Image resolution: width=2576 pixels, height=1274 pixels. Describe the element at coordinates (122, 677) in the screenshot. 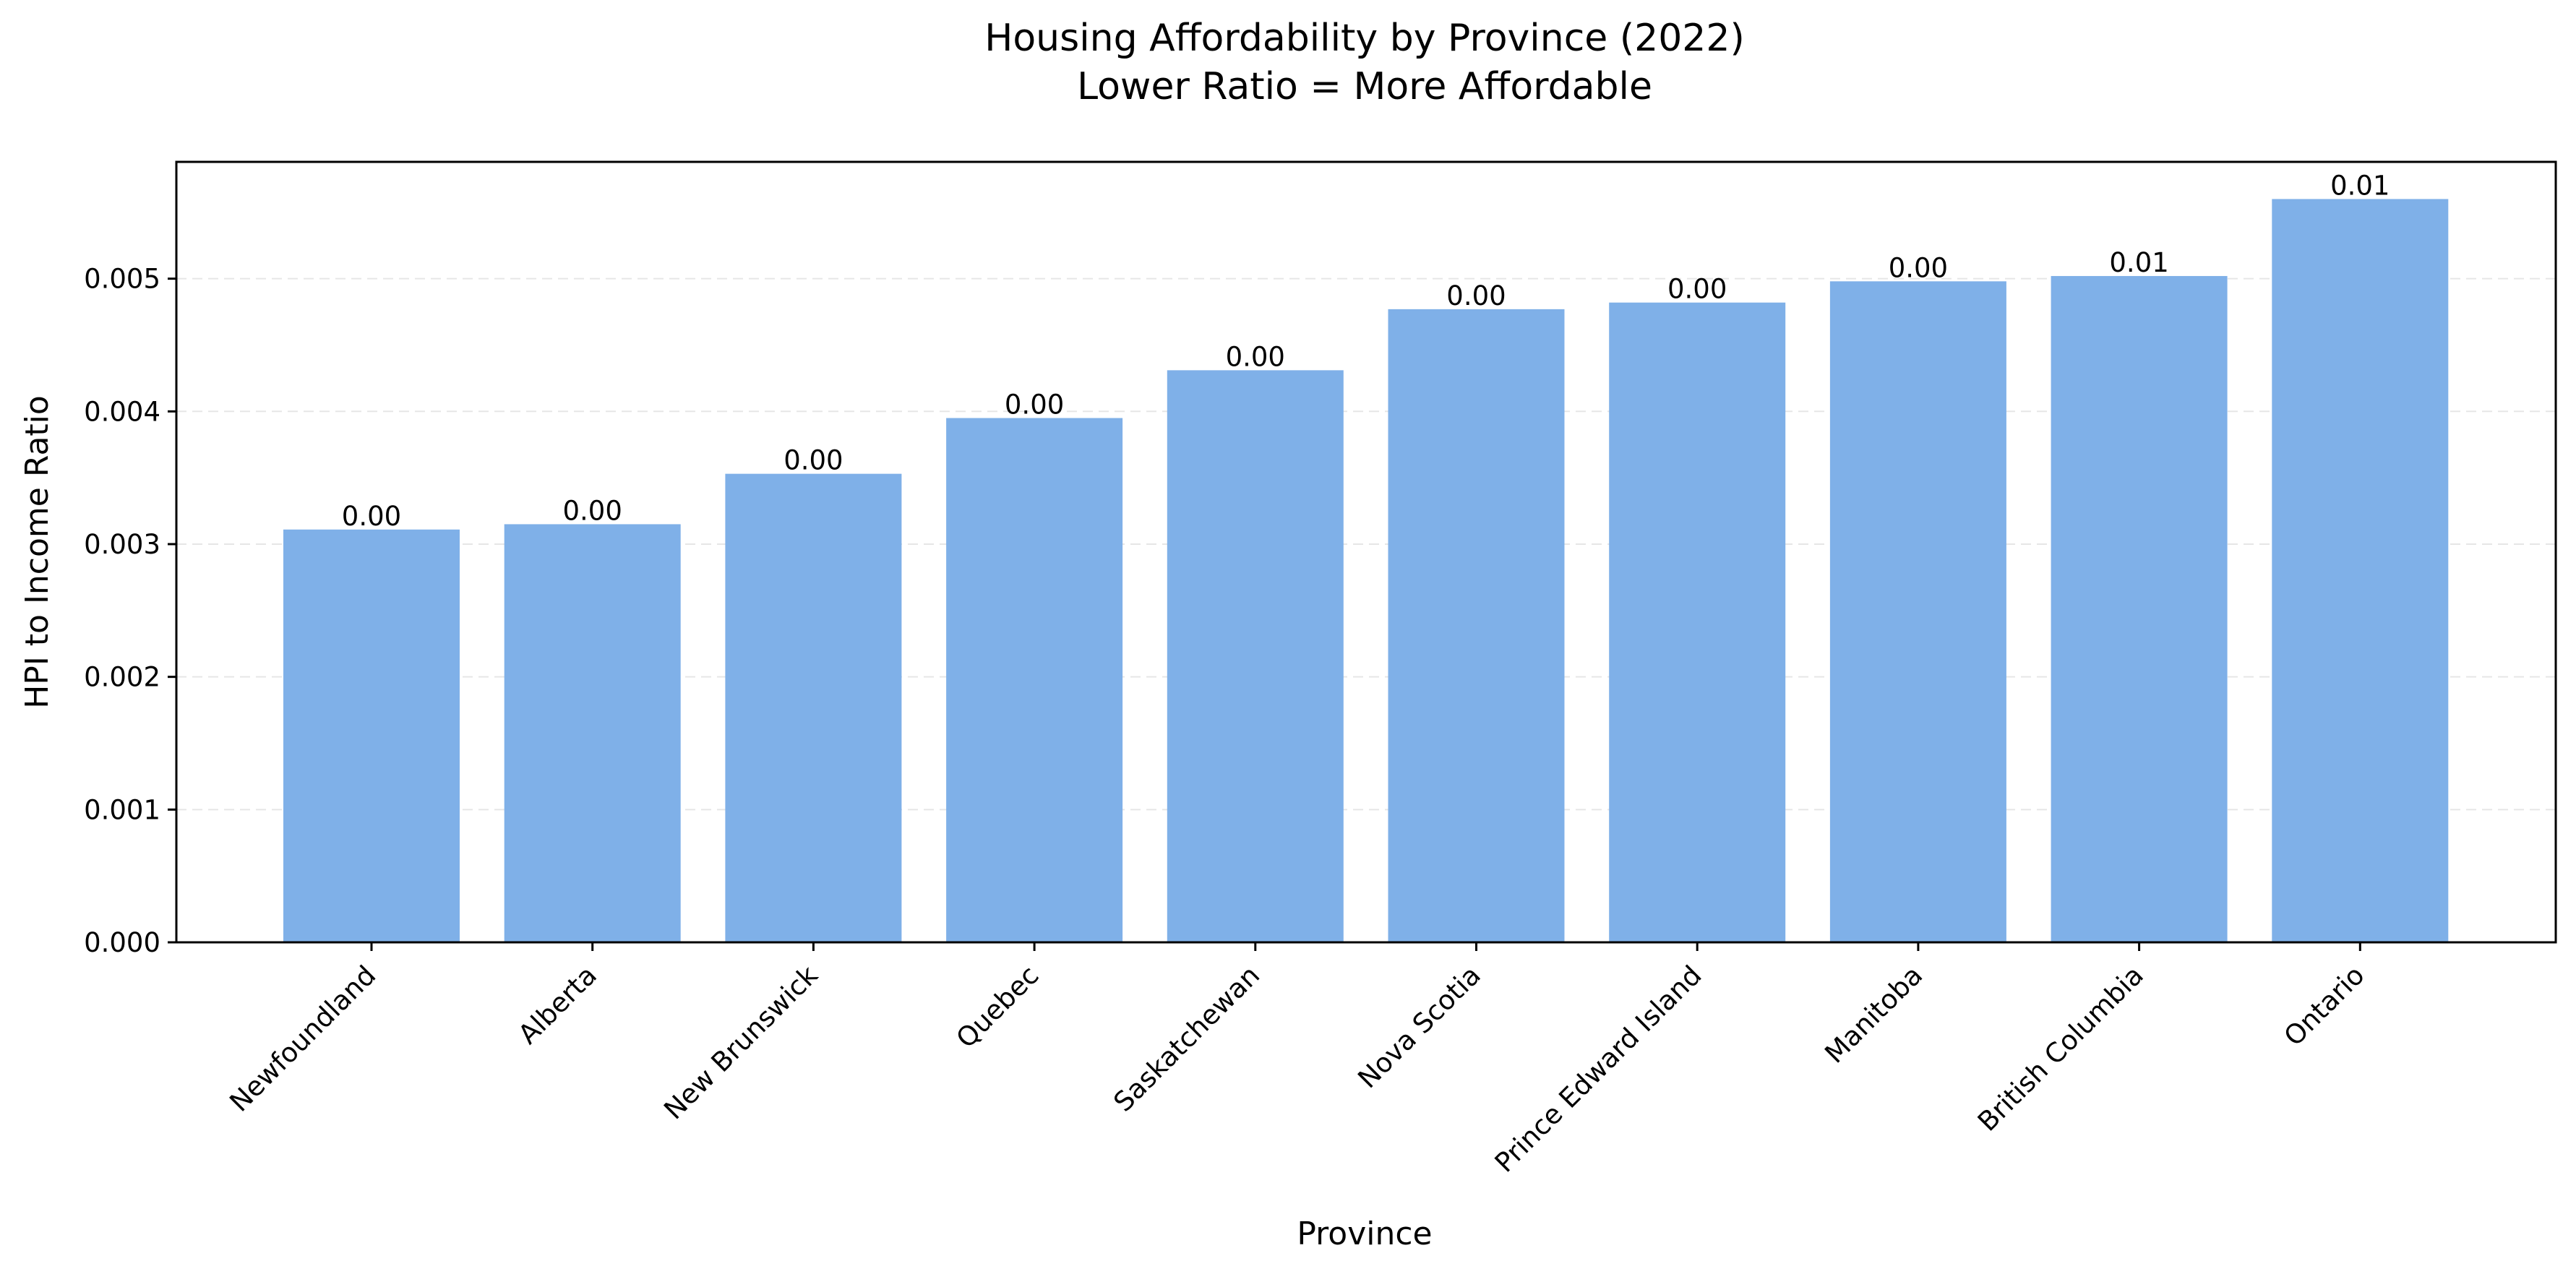

I see `y-tick-label: 0.002` at that location.